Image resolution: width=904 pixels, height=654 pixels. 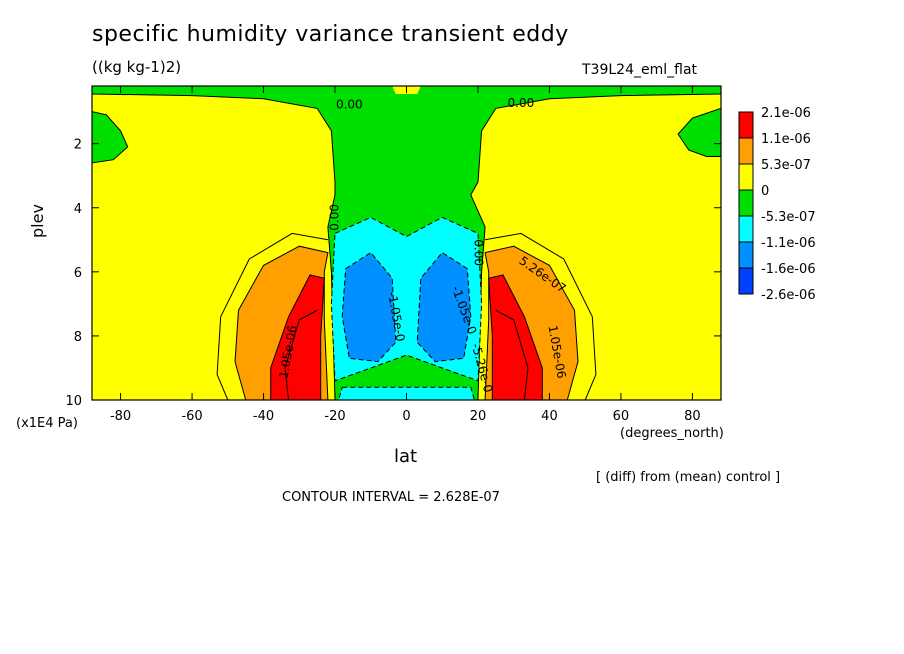 What do you see at coordinates (549, 416) in the screenshot?
I see `x-tick-label: 40` at bounding box center [549, 416].